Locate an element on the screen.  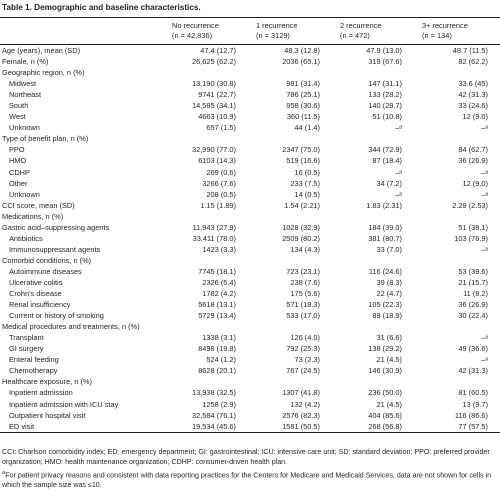
cell: 533 (17.0) is located at coordinates (303, 316).